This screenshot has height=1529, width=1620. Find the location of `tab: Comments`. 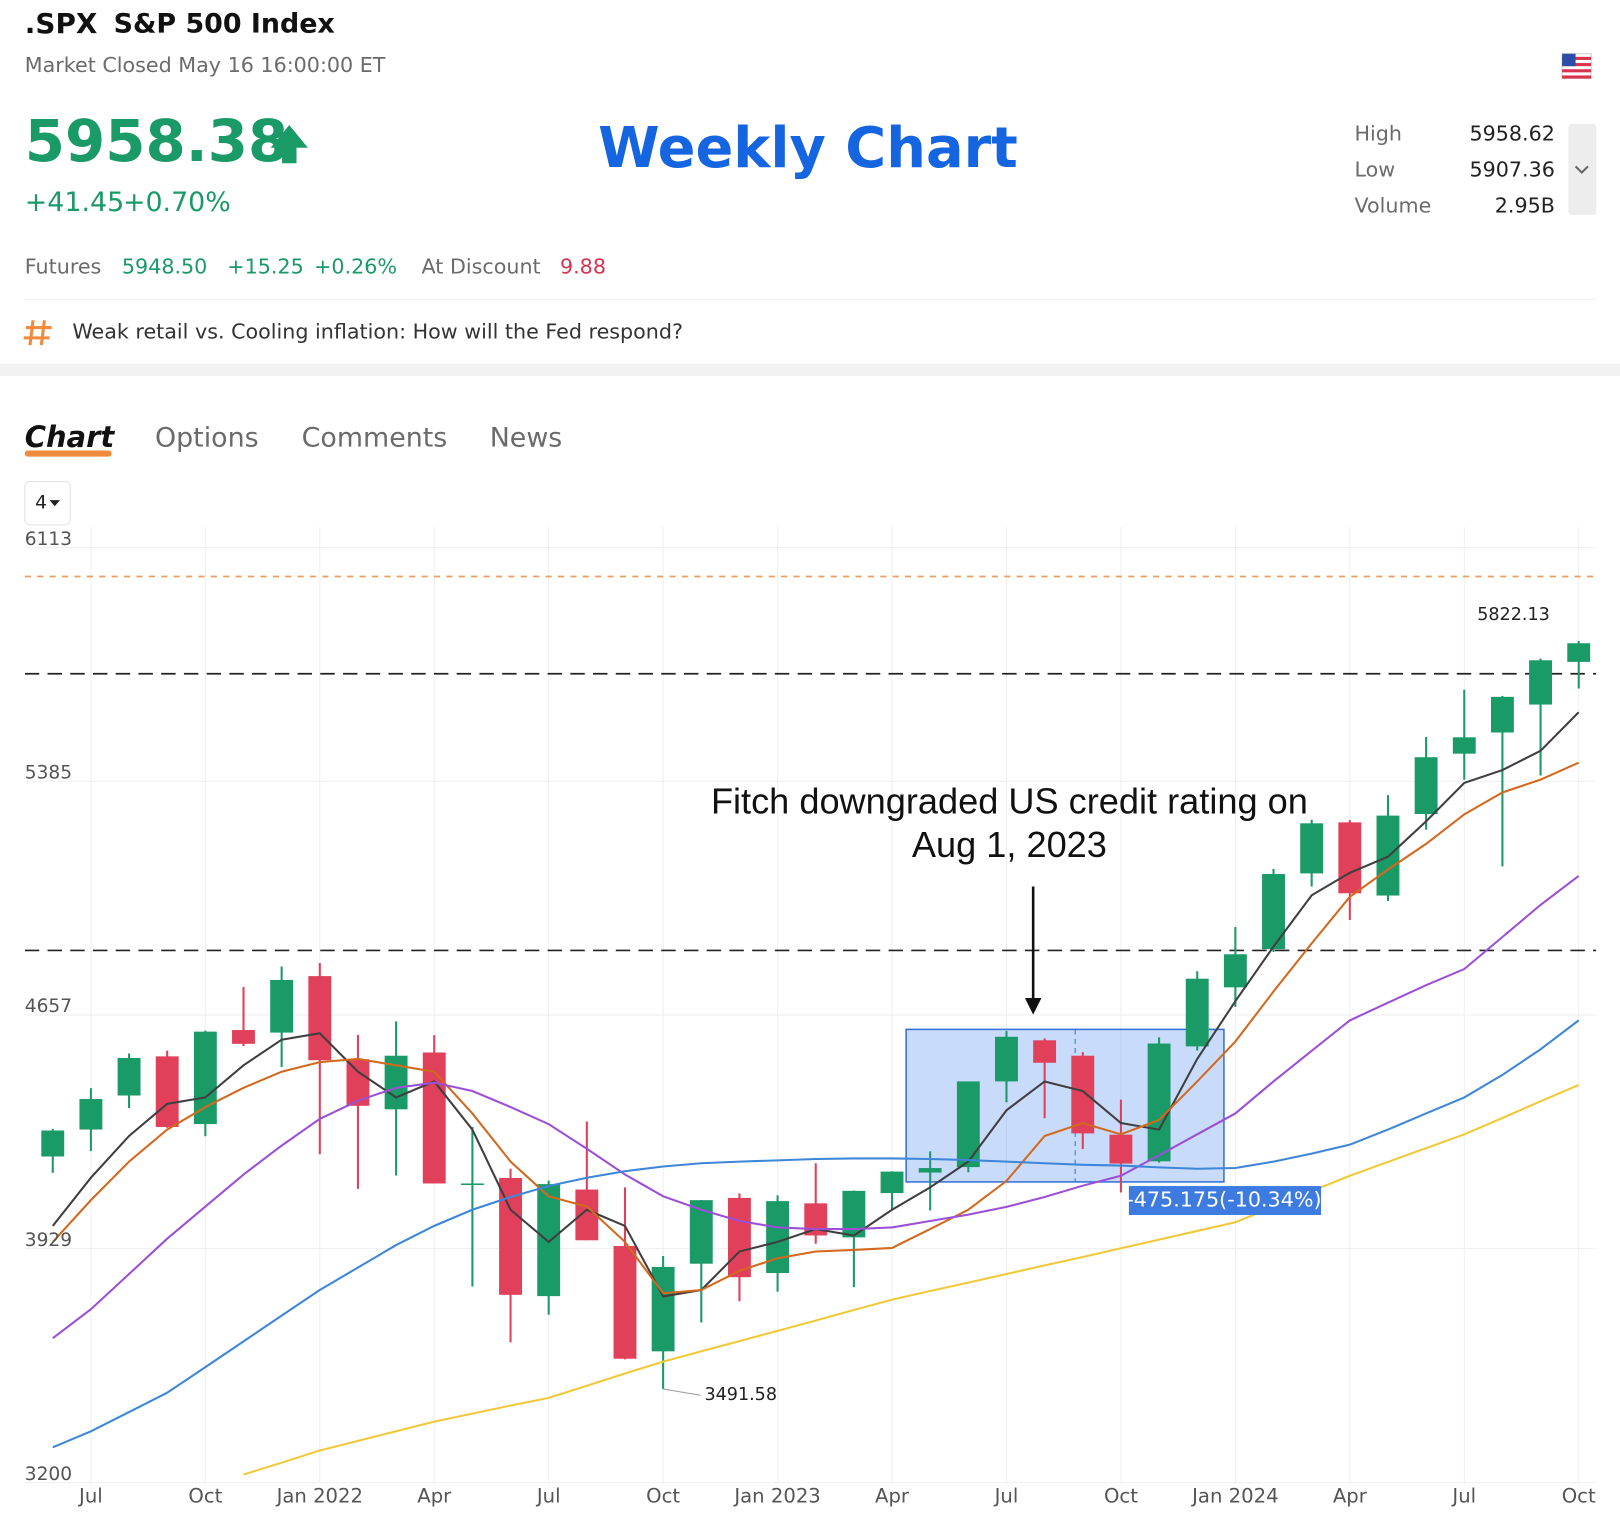

tab: Comments is located at coordinates (375, 438).